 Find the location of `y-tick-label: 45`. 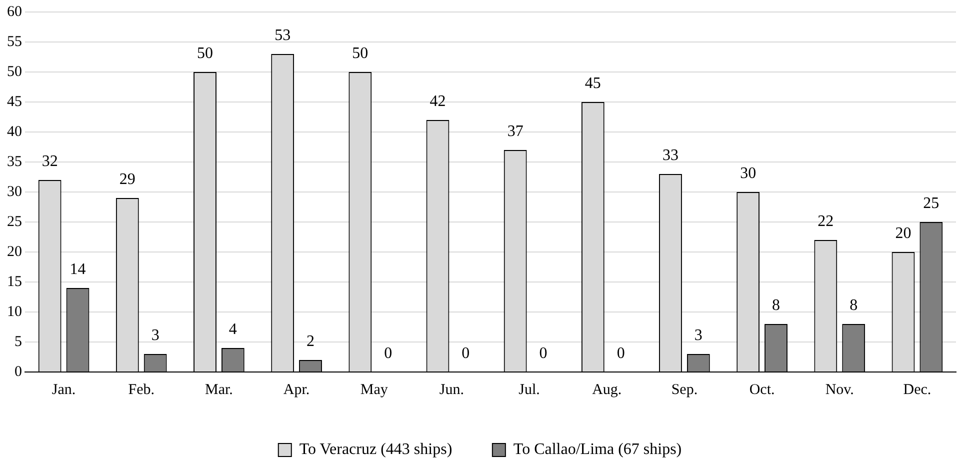

y-tick-label: 45 is located at coordinates (14, 102).